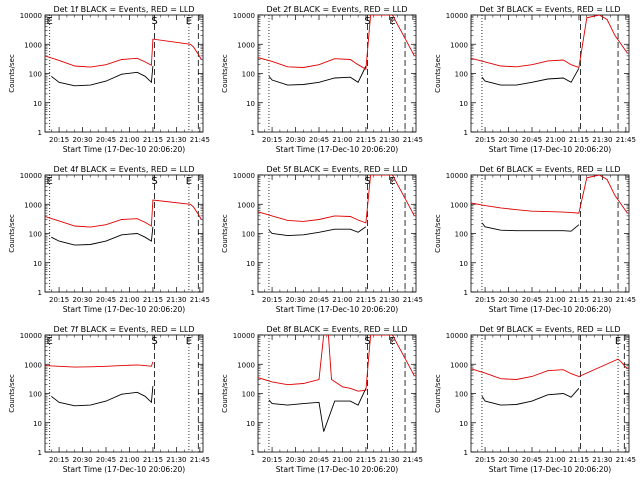  I want to click on plot-frame, so click(124, 233).